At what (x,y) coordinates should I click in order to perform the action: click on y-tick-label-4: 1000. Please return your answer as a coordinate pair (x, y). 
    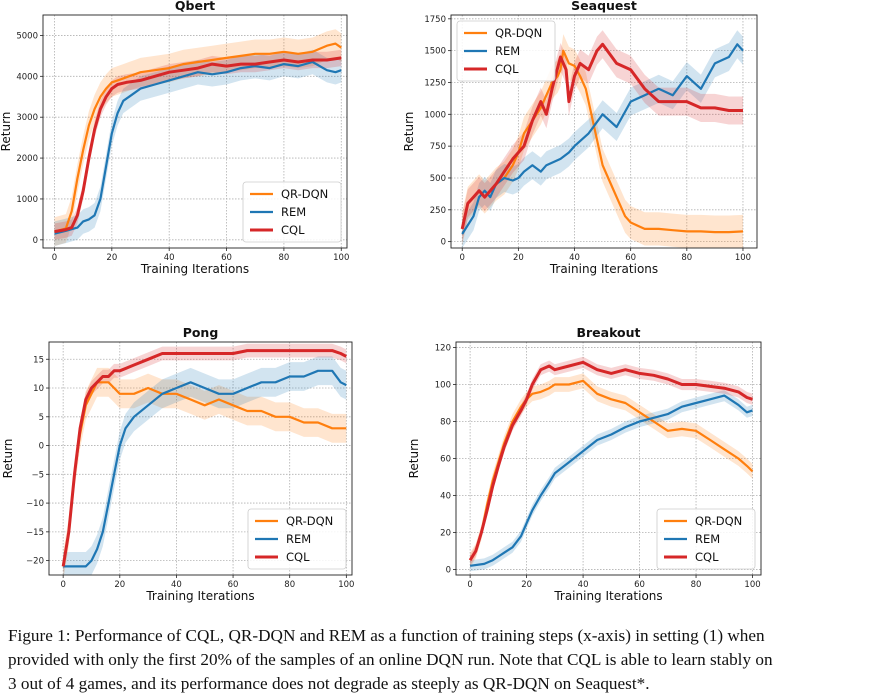
    Looking at the image, I should click on (435, 115).